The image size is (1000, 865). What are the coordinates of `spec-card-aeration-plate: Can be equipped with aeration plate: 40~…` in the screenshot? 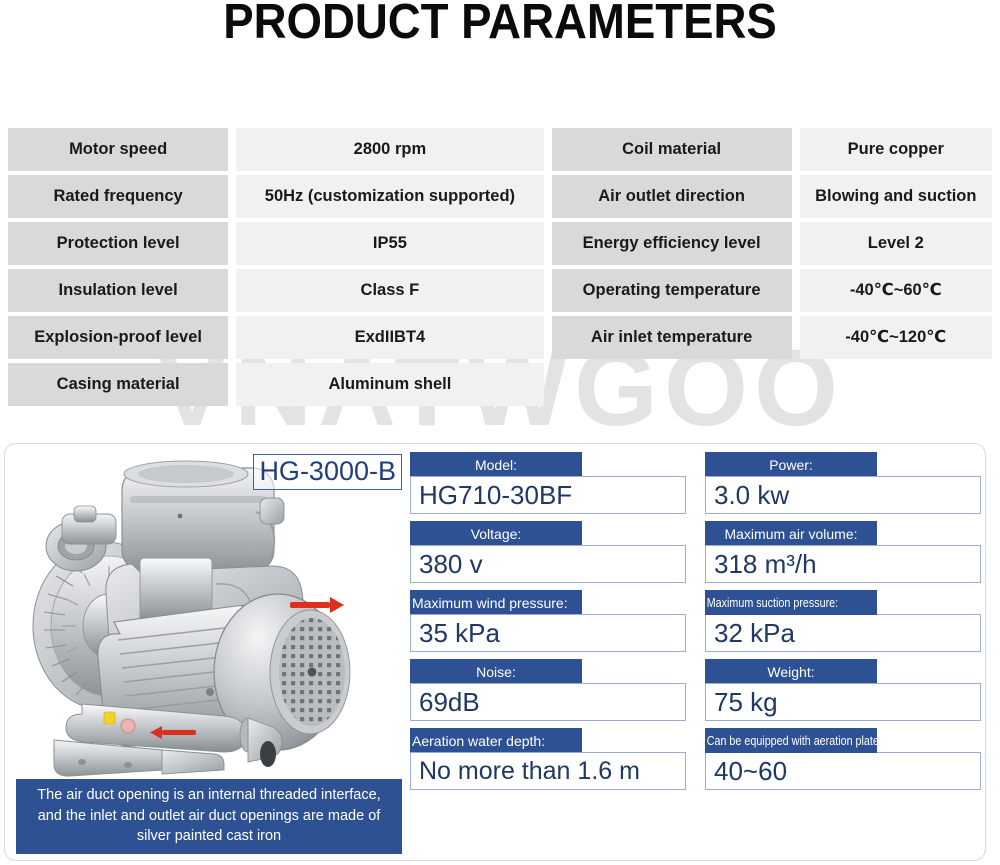 It's located at (843, 759).